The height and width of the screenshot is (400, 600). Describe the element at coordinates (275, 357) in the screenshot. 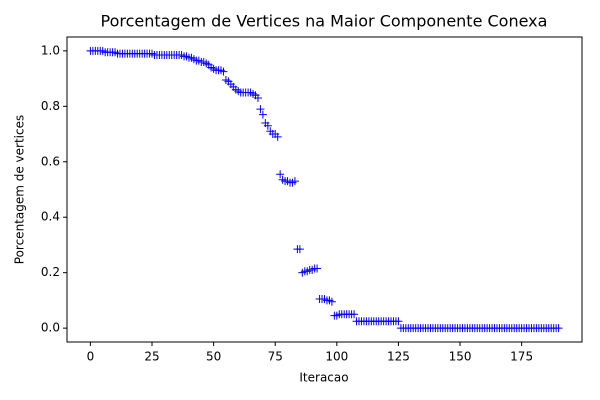

I see `x-tick-label: 75` at that location.